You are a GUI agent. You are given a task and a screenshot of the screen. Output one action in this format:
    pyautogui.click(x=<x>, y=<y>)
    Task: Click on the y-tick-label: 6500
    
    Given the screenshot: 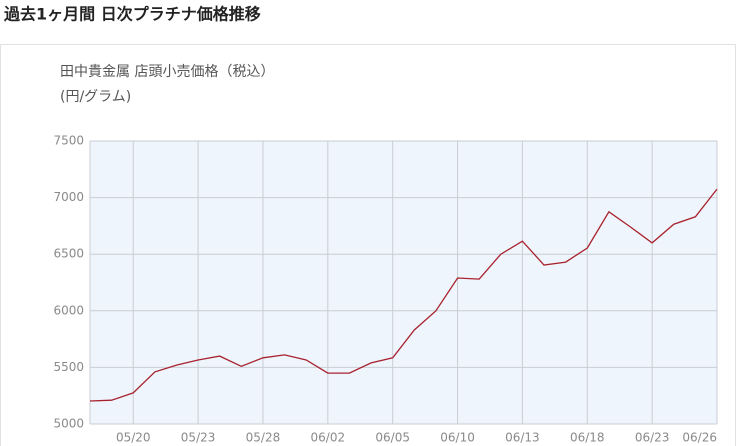 What is the action you would take?
    pyautogui.click(x=68, y=254)
    